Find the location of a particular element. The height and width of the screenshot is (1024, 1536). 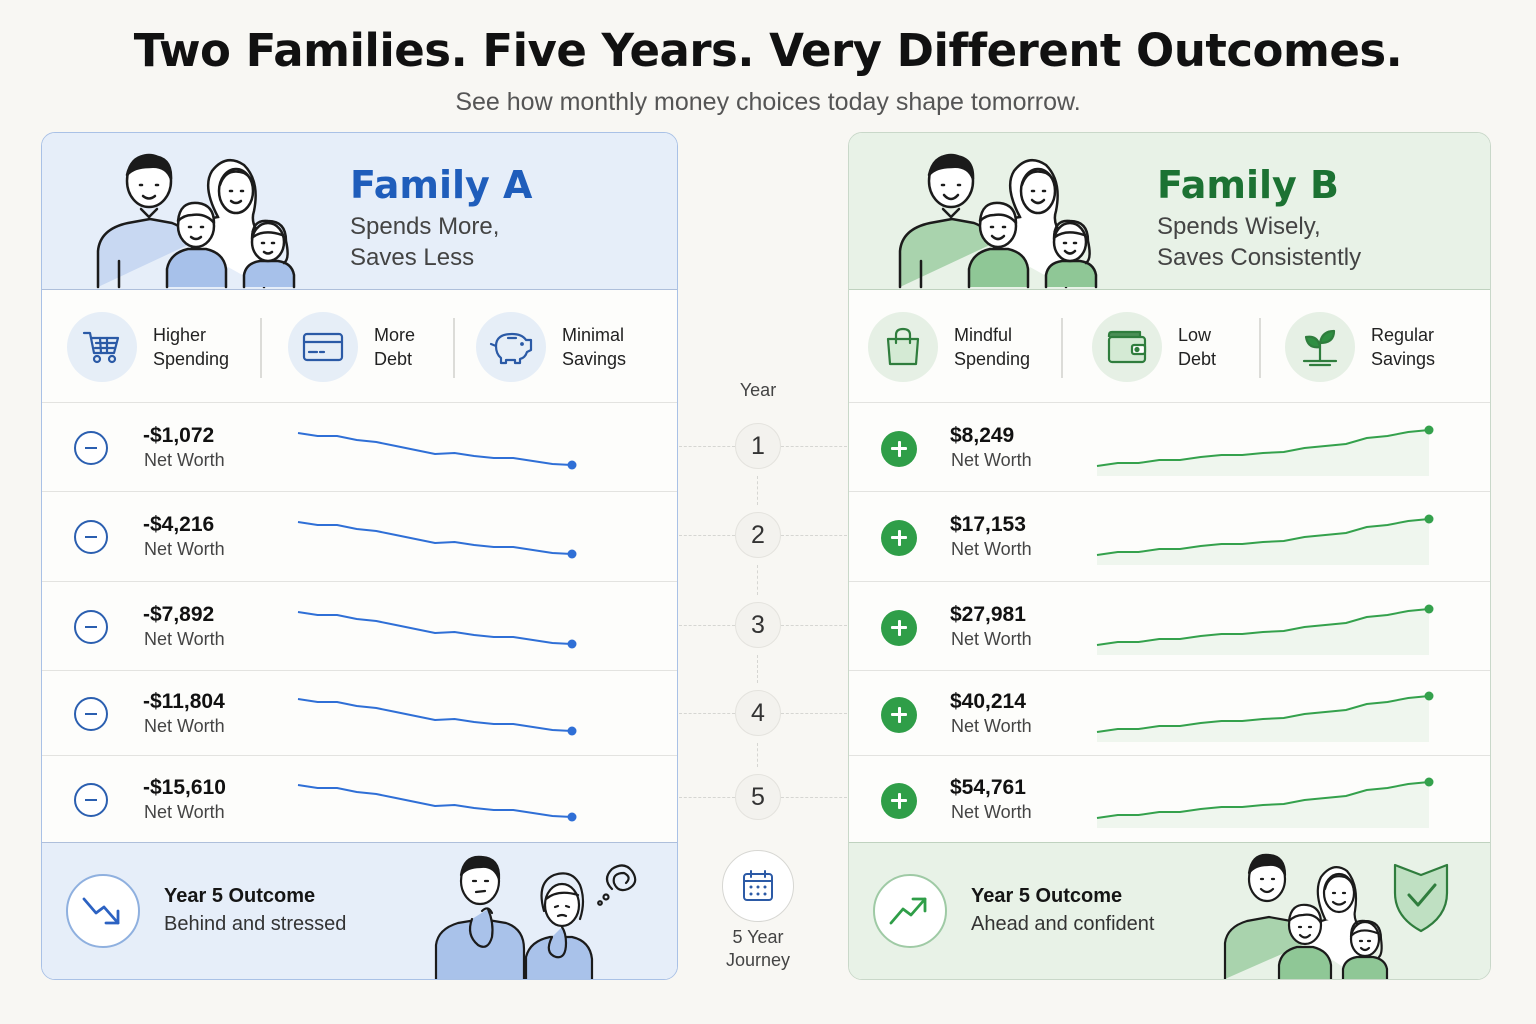

family-b-outcome: Year 5 Outcome Ahead and confident is located at coordinates (1169, 910).